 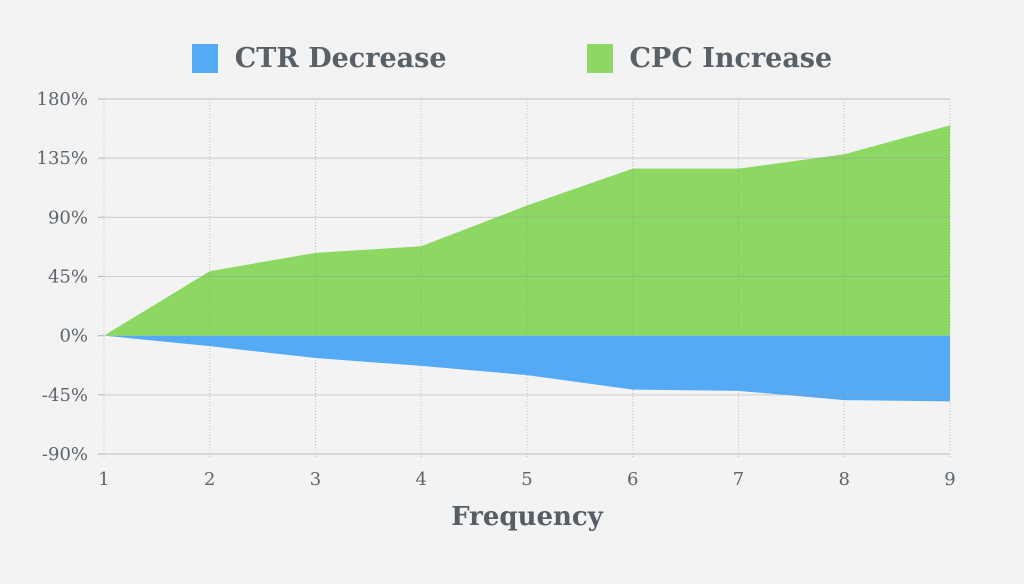 I want to click on x-tick-label: 7, so click(x=738, y=479).